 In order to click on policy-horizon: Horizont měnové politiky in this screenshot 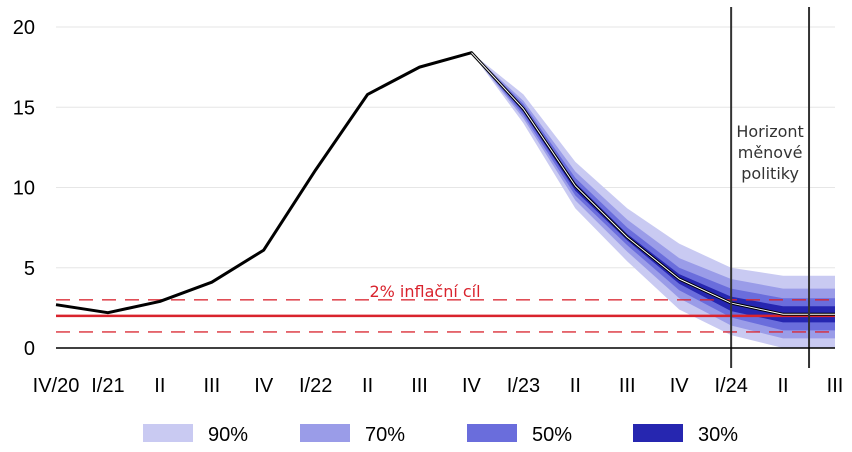, I will do `click(770, 187)`.